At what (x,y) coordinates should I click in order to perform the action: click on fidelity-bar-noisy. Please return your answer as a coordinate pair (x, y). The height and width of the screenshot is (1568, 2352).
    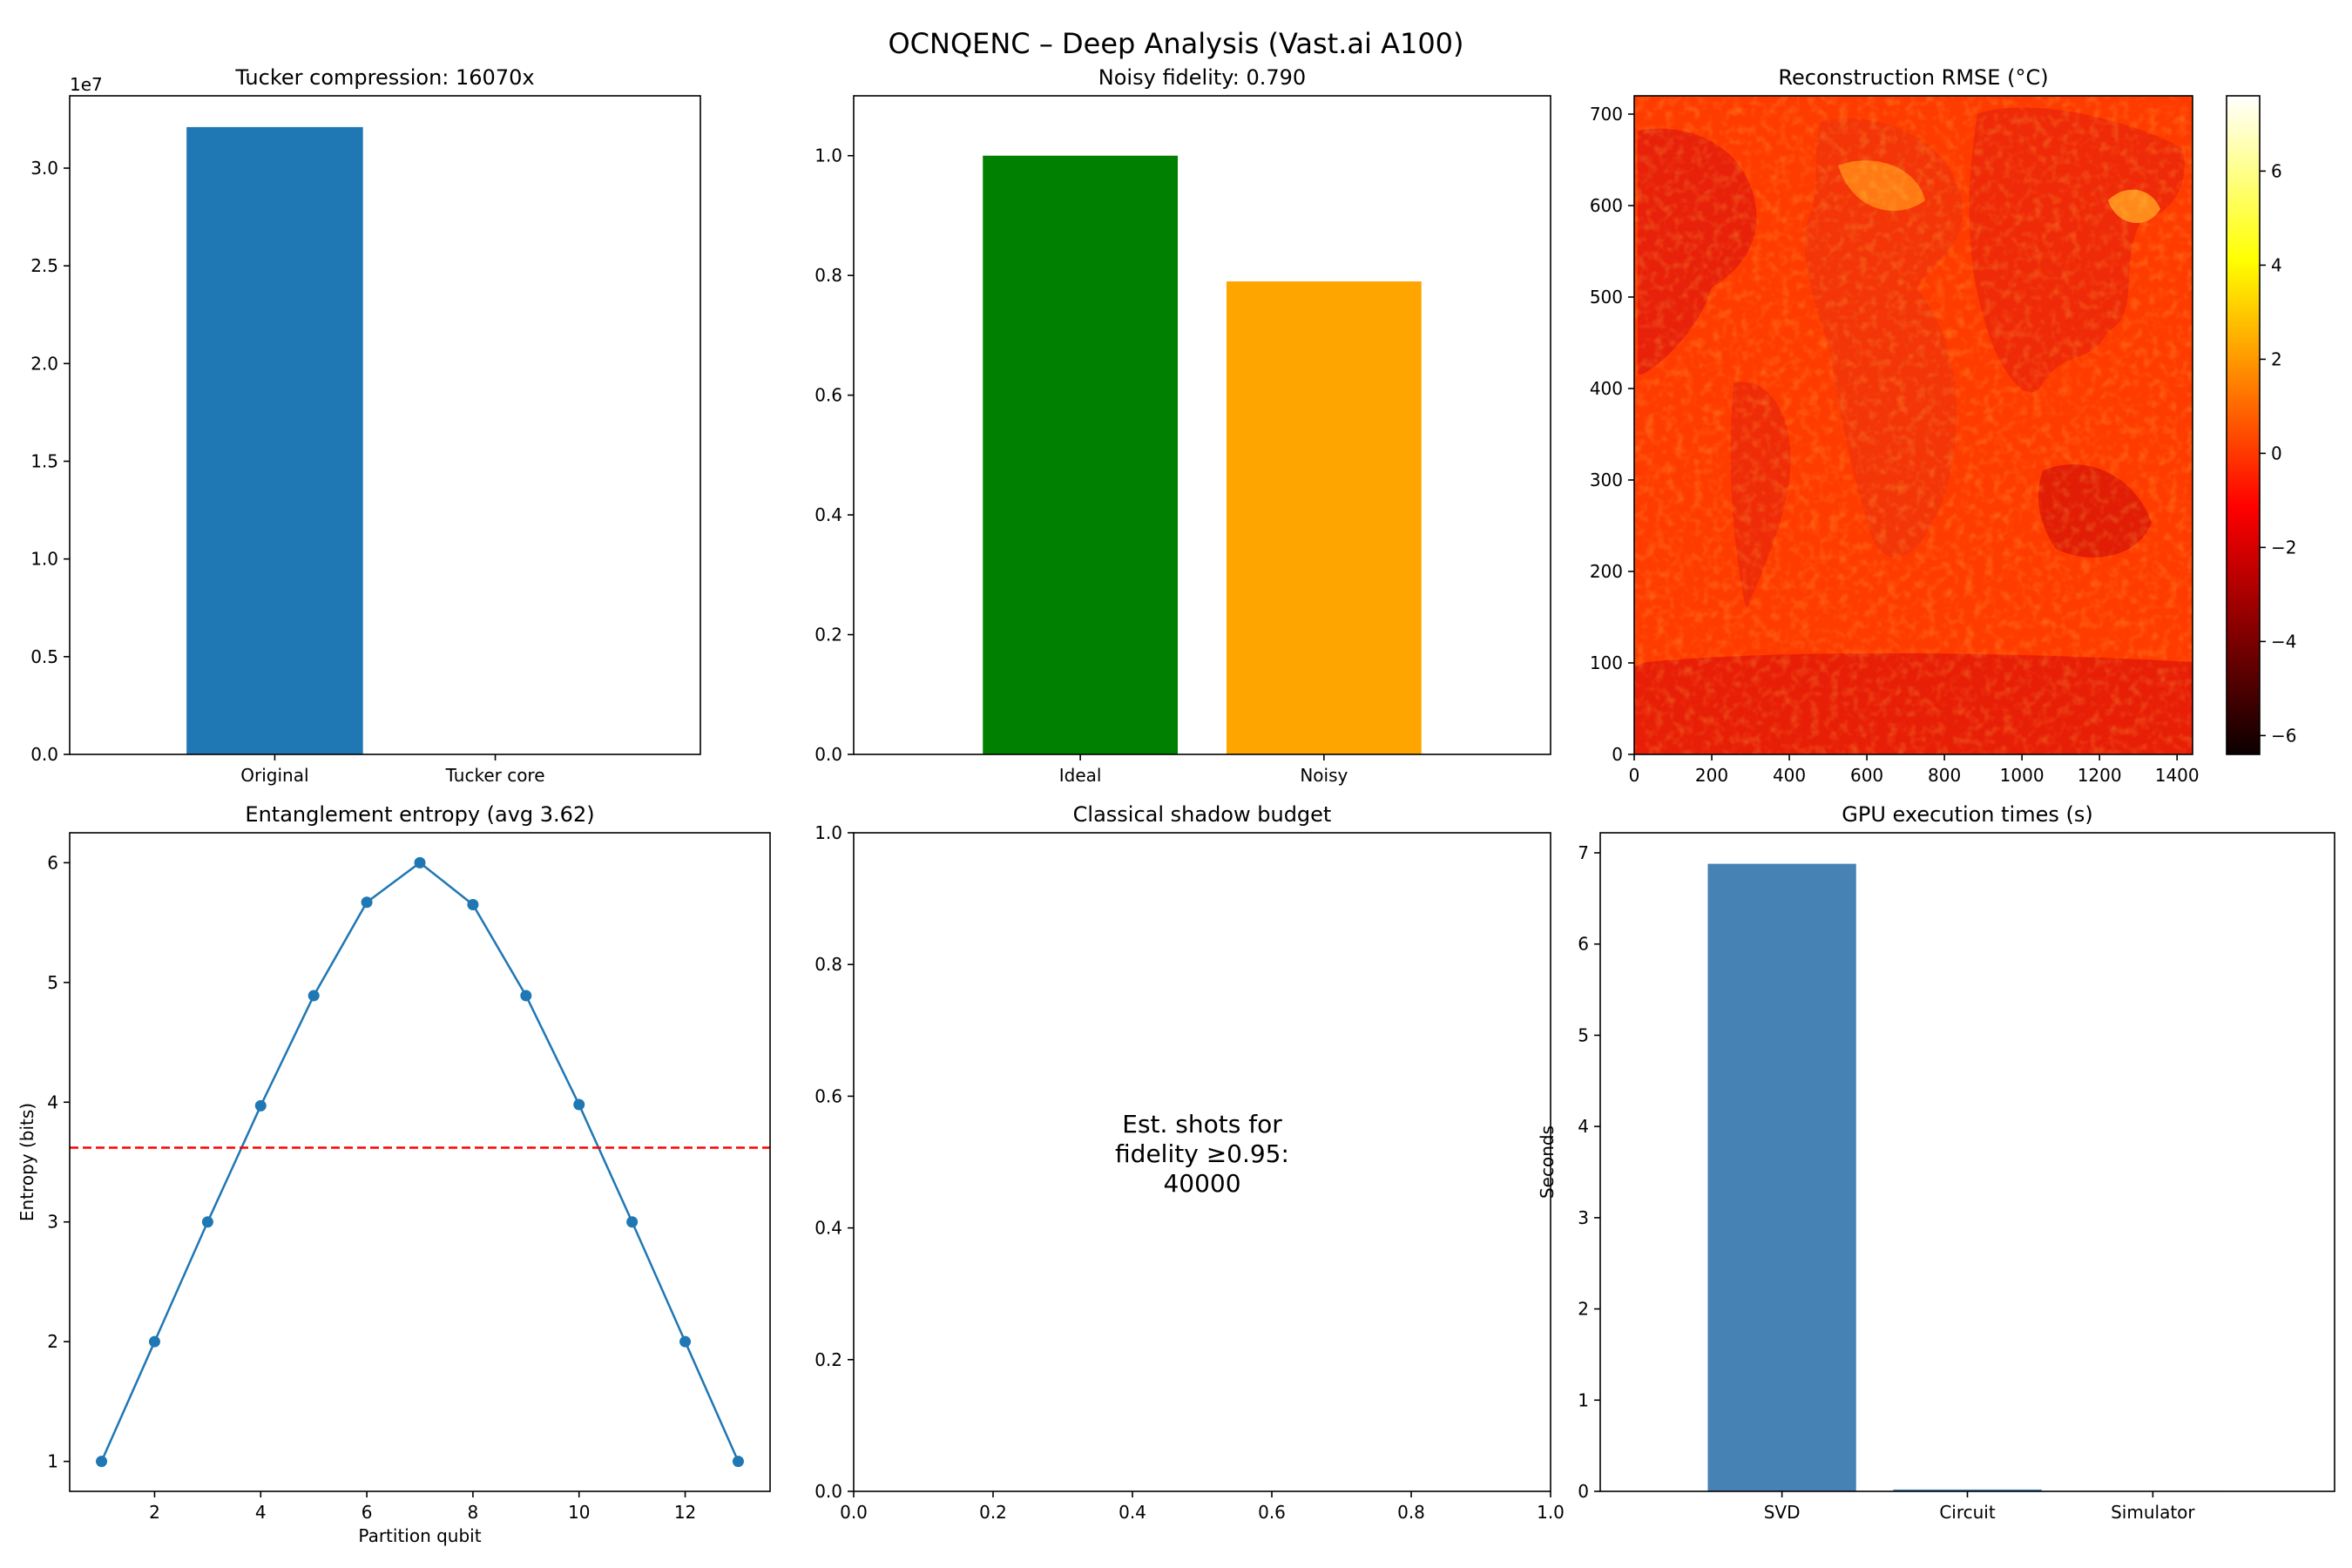
    Looking at the image, I should click on (1324, 517).